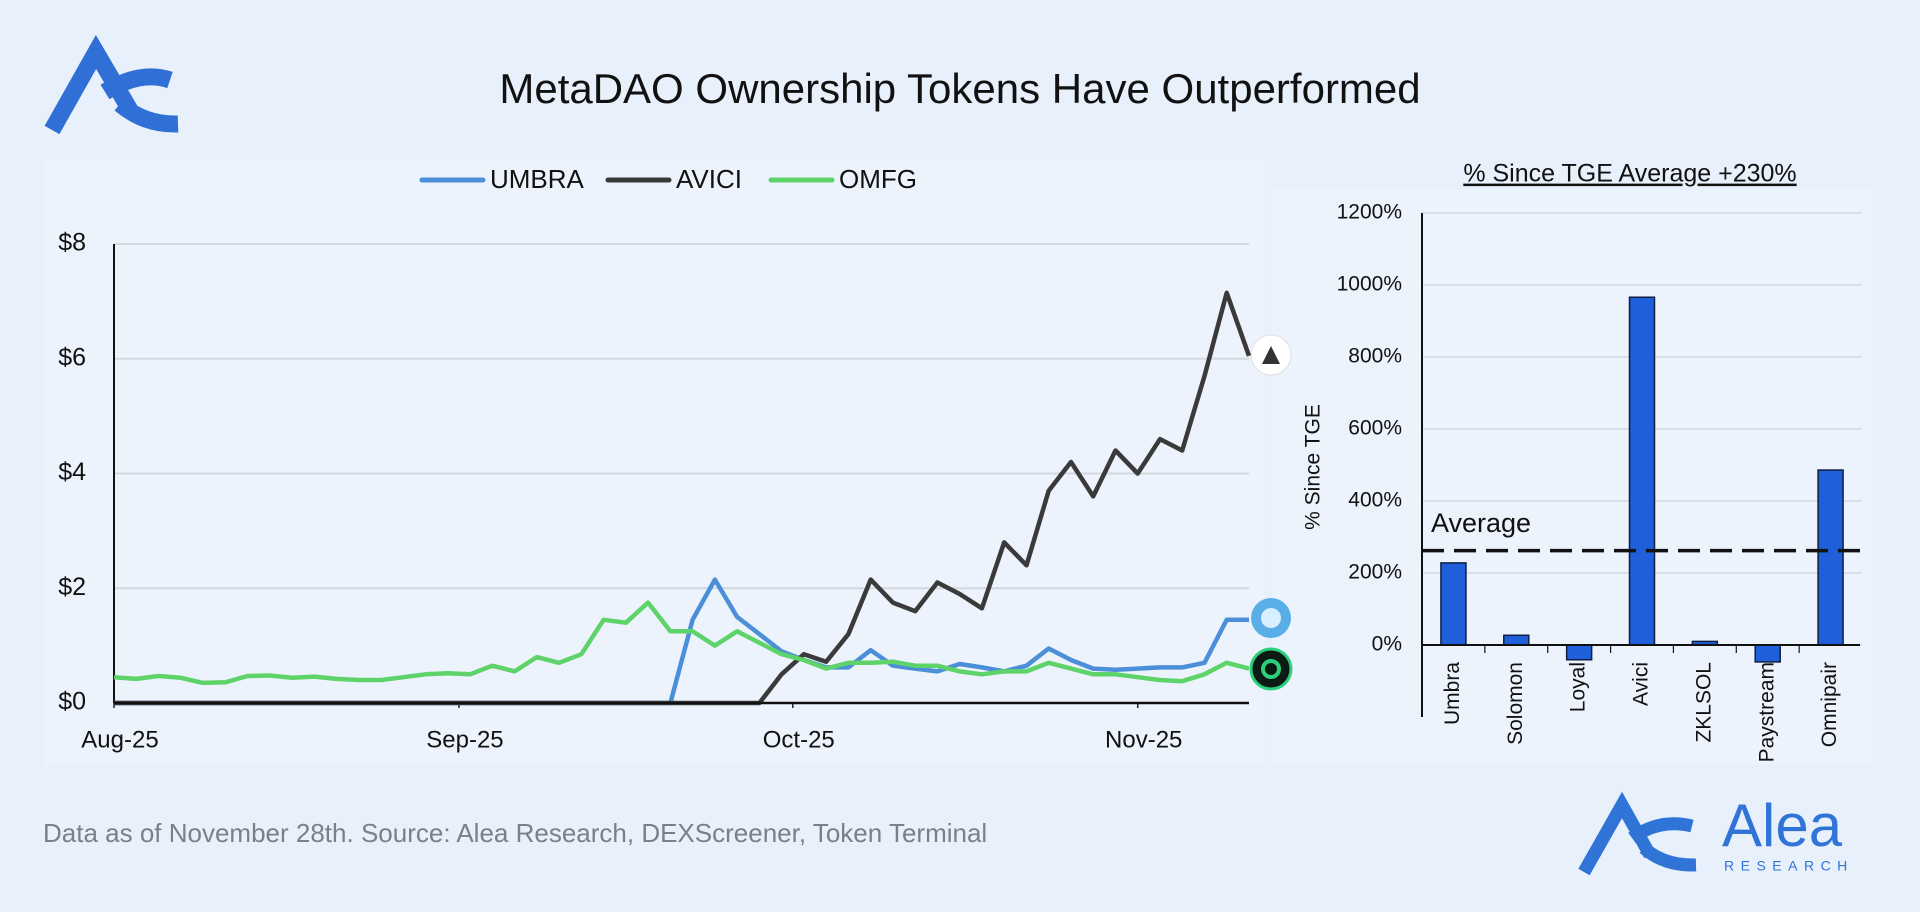 This screenshot has height=912, width=1920. What do you see at coordinates (1716, 833) in the screenshot?
I see `brand-logo: Alea RESEARCH` at bounding box center [1716, 833].